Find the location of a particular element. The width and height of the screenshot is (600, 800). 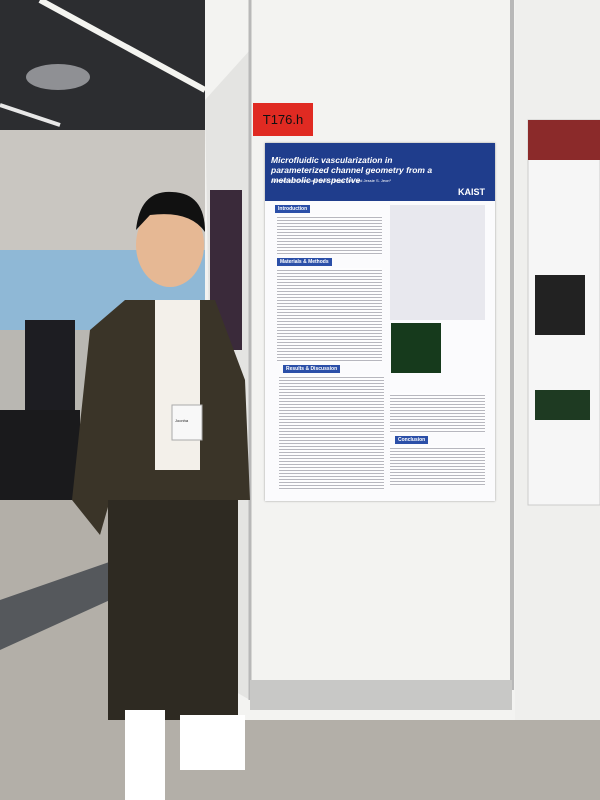

badge-name: Joonha is located at coordinates (182, 420).